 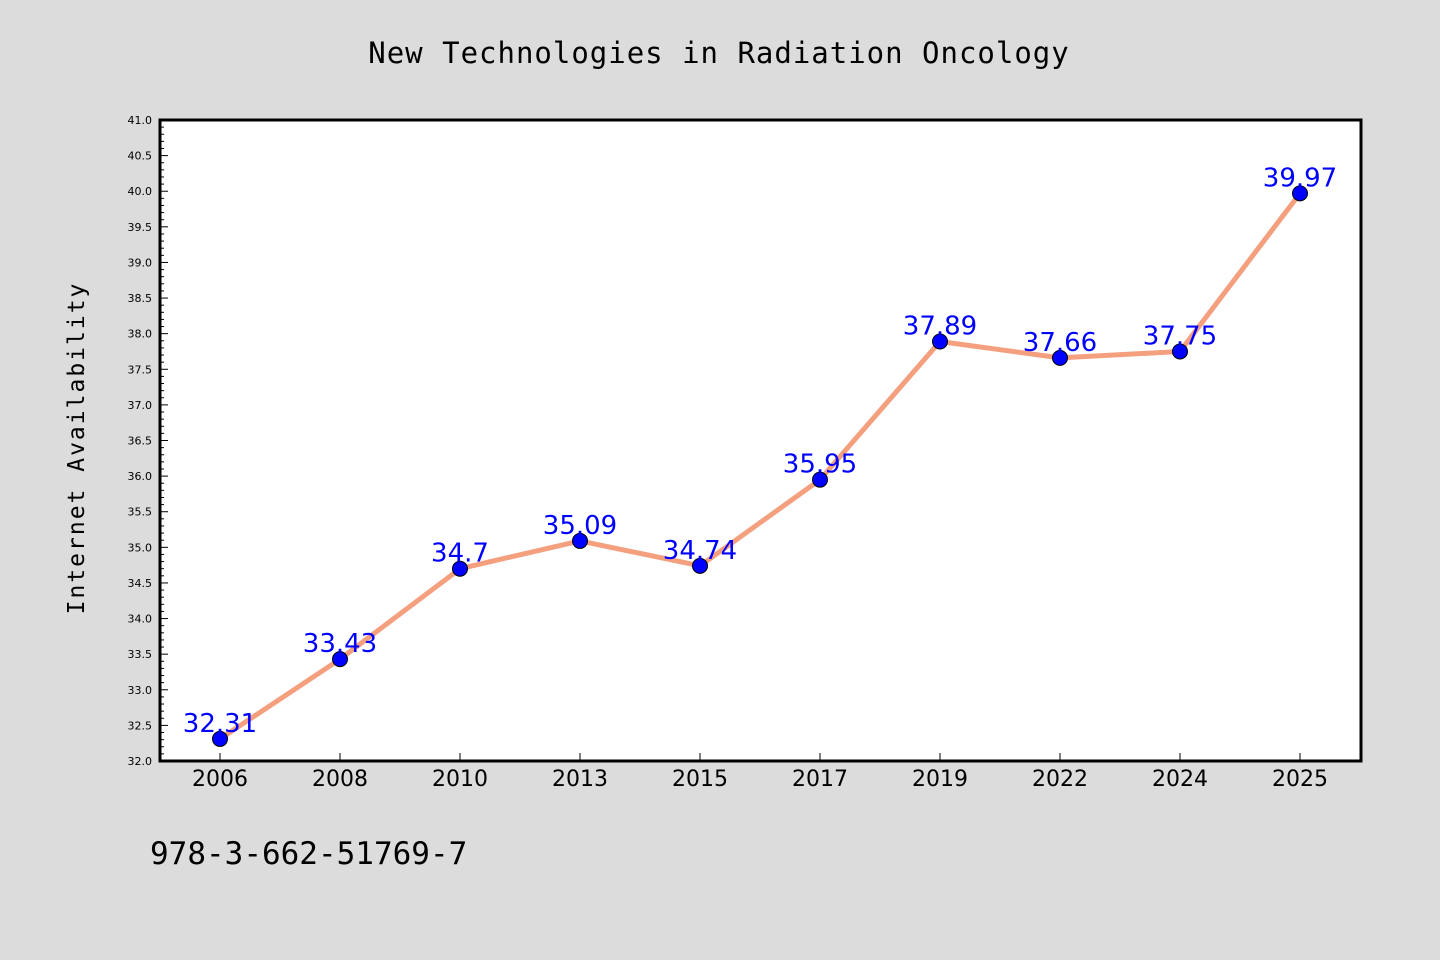 What do you see at coordinates (140, 476) in the screenshot?
I see `y-tick-label: 36.0` at bounding box center [140, 476].